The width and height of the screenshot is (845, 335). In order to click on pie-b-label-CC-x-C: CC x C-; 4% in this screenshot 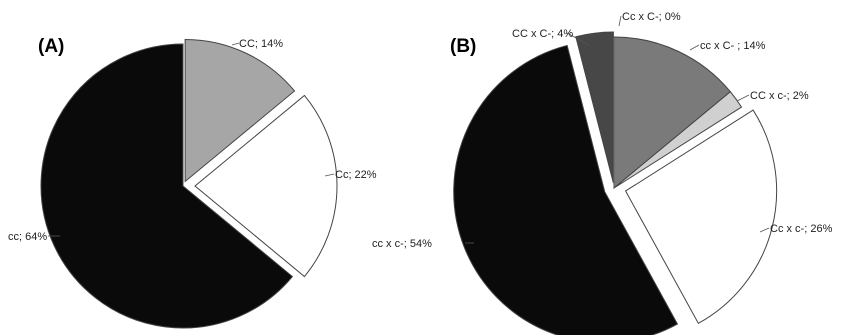, I will do `click(542, 34)`.